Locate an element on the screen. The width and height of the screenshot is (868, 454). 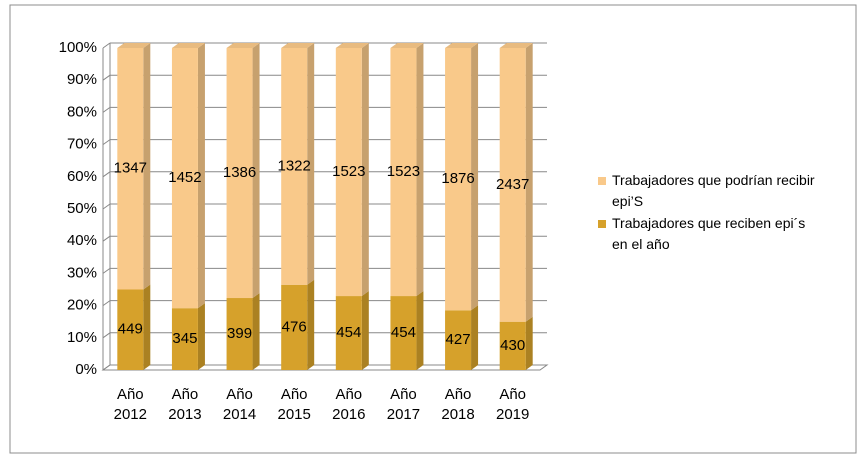
data-label: 1876 is located at coordinates (457, 178).